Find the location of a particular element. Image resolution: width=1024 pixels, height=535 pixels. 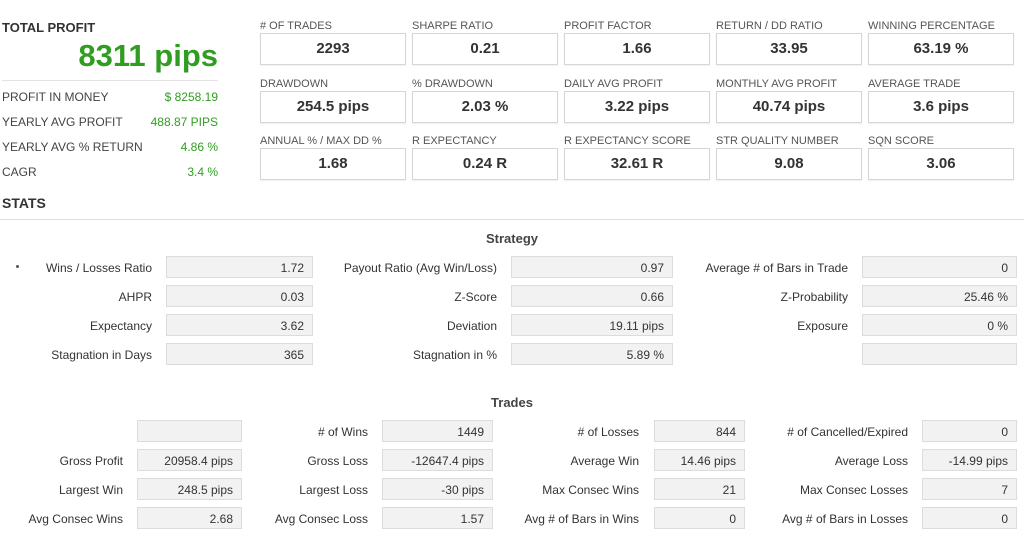

trade-label: # of Losses is located at coordinates (608, 432).